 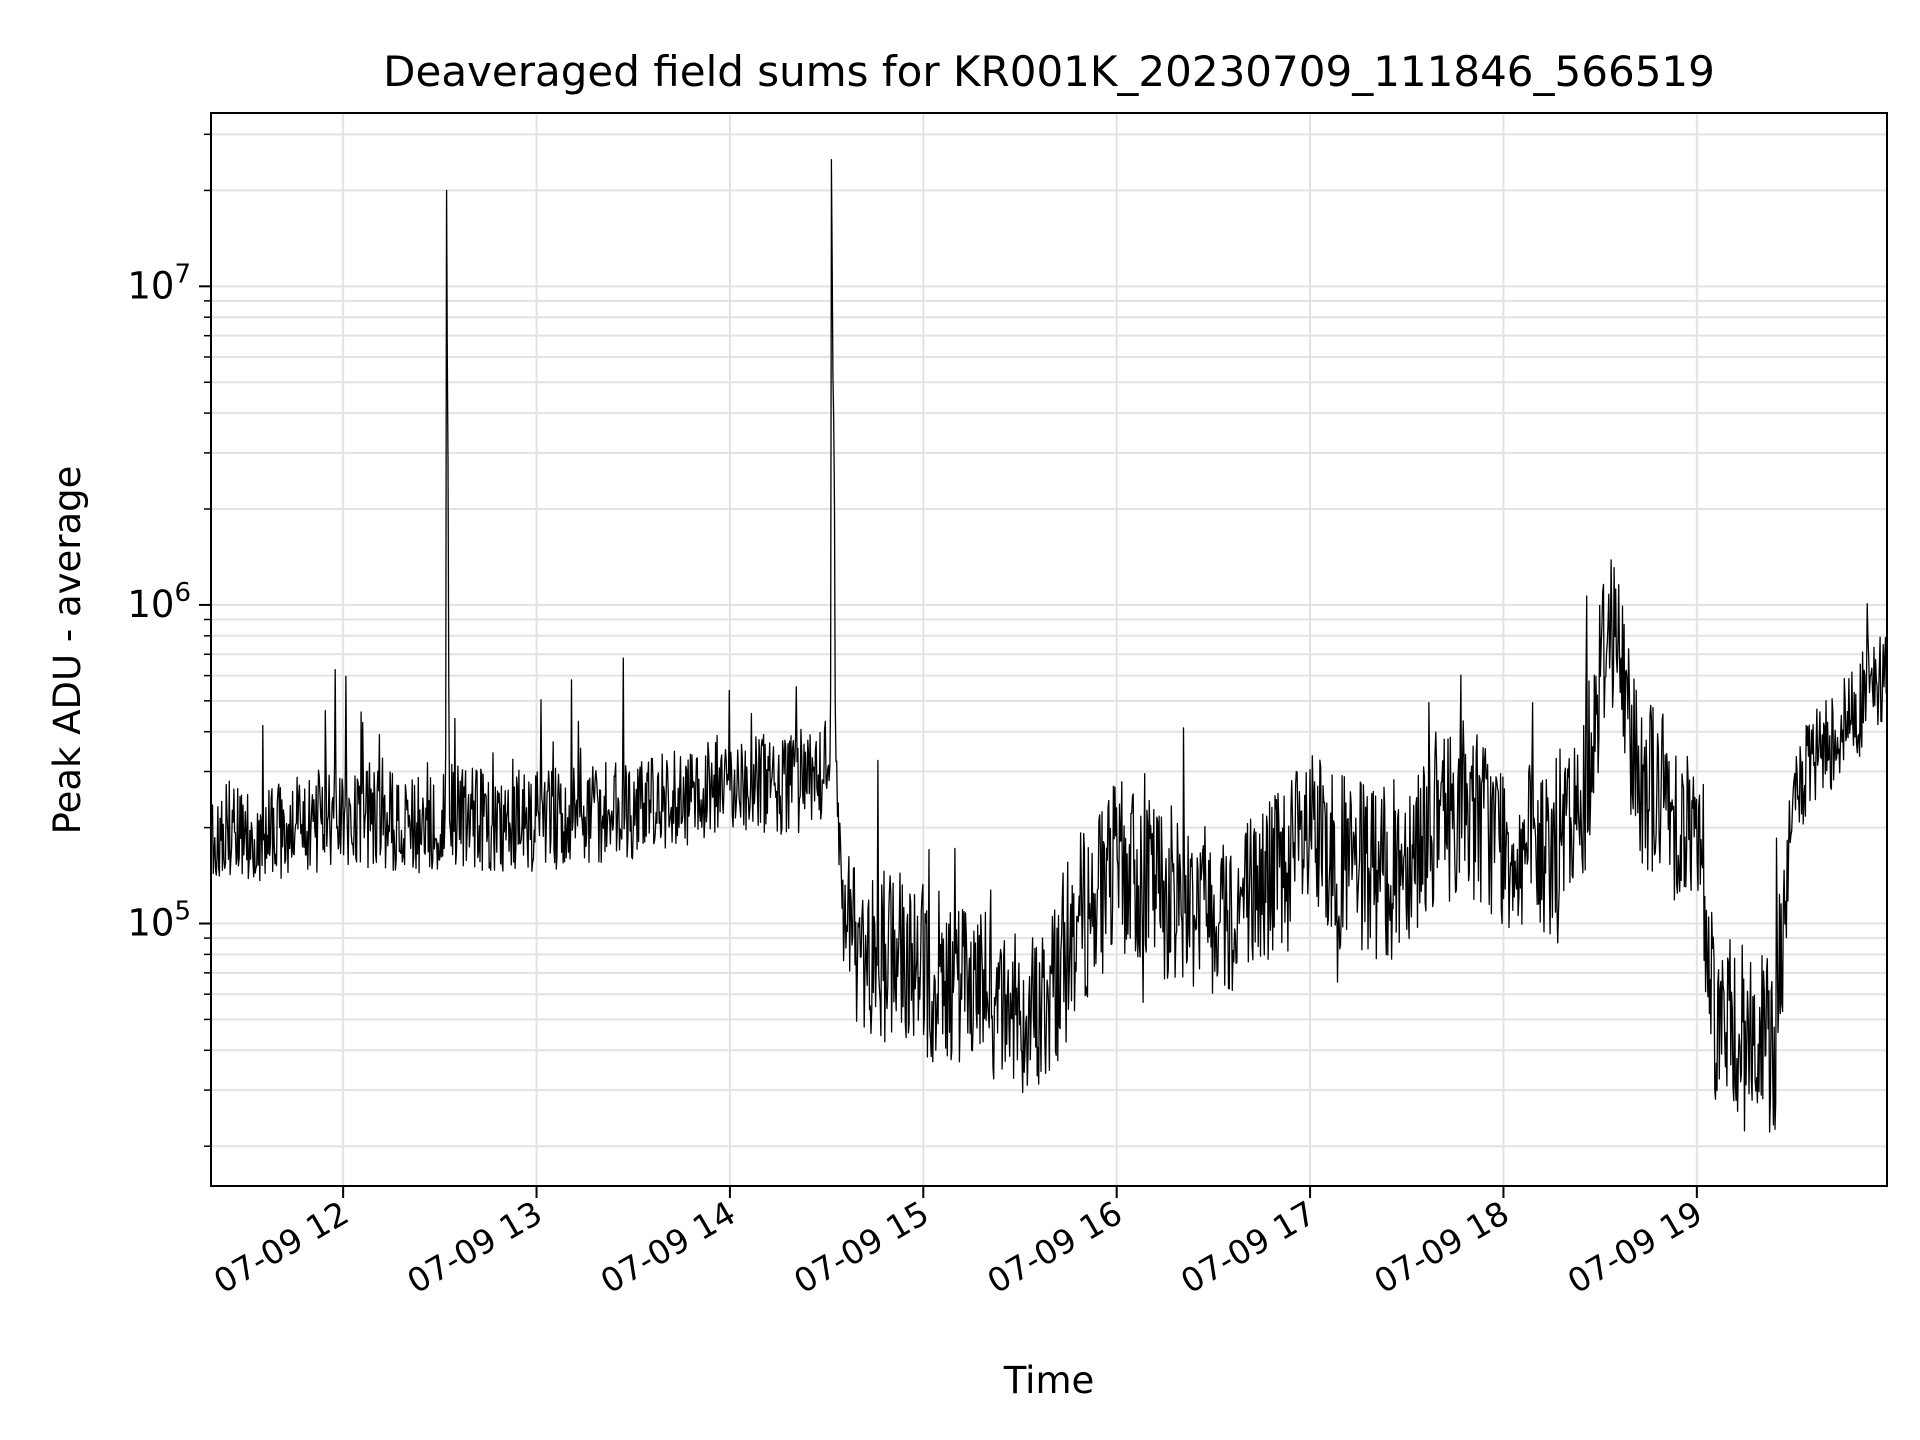 I want to click on x-axis-label: Time, so click(x=1049, y=1380).